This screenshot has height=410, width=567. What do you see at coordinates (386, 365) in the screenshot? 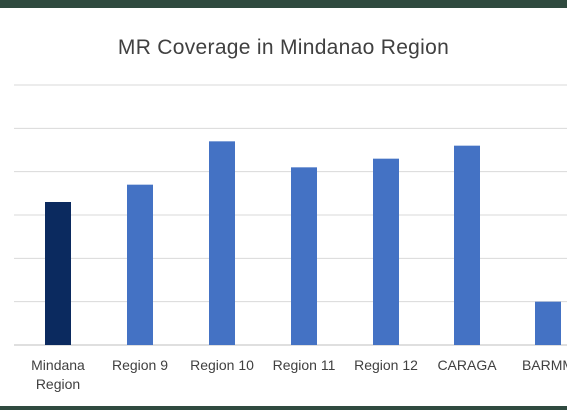
I see `x-tick-label: Region 12` at bounding box center [386, 365].